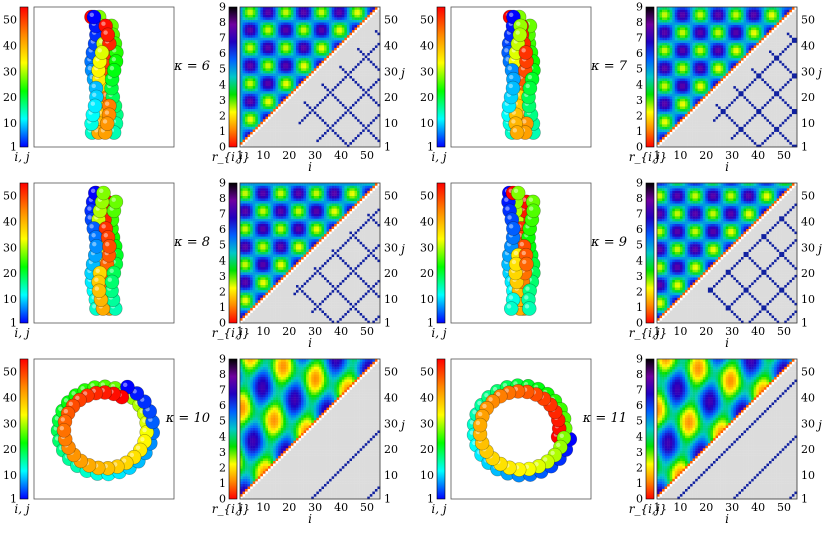 This screenshot has height=534, width=830. Describe the element at coordinates (341, 507) in the screenshot. I see `x-tick: 40` at that location.